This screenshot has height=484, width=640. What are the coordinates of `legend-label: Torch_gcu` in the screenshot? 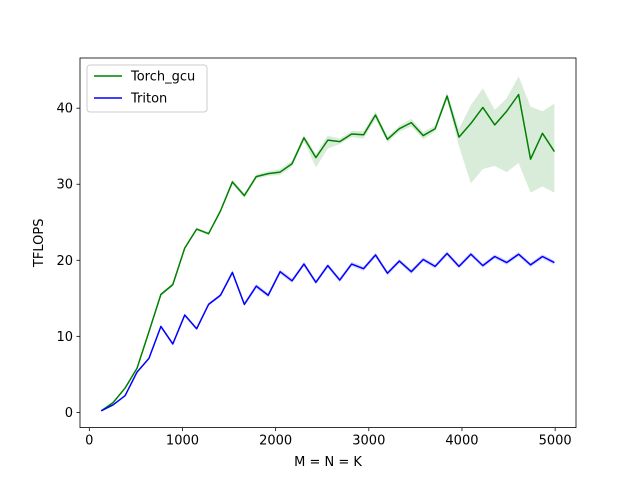 It's located at (162, 77).